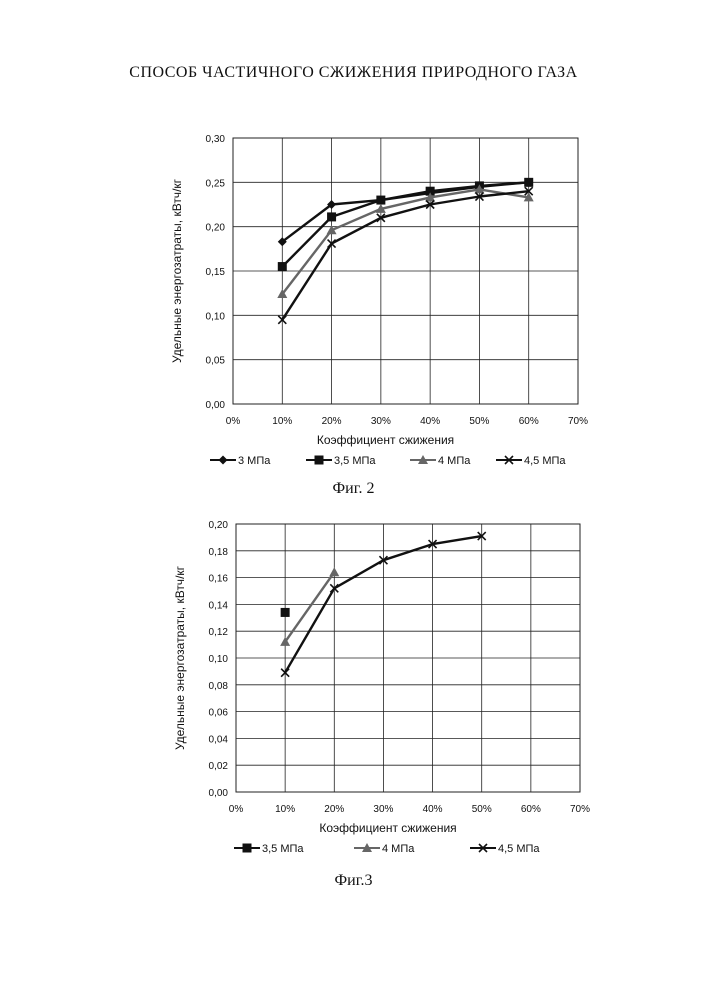 The width and height of the screenshot is (707, 1000). I want to click on legend-label: 3 МПа, so click(254, 461).